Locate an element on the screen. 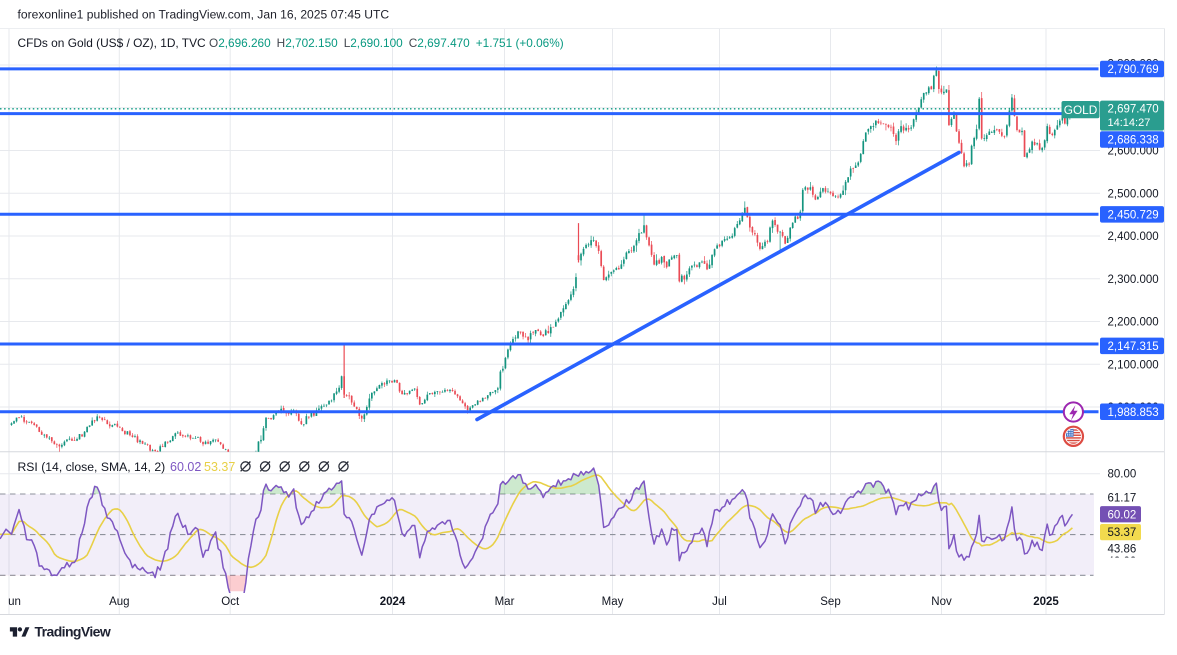  svg-text: 61.17 is located at coordinates (1122, 499).